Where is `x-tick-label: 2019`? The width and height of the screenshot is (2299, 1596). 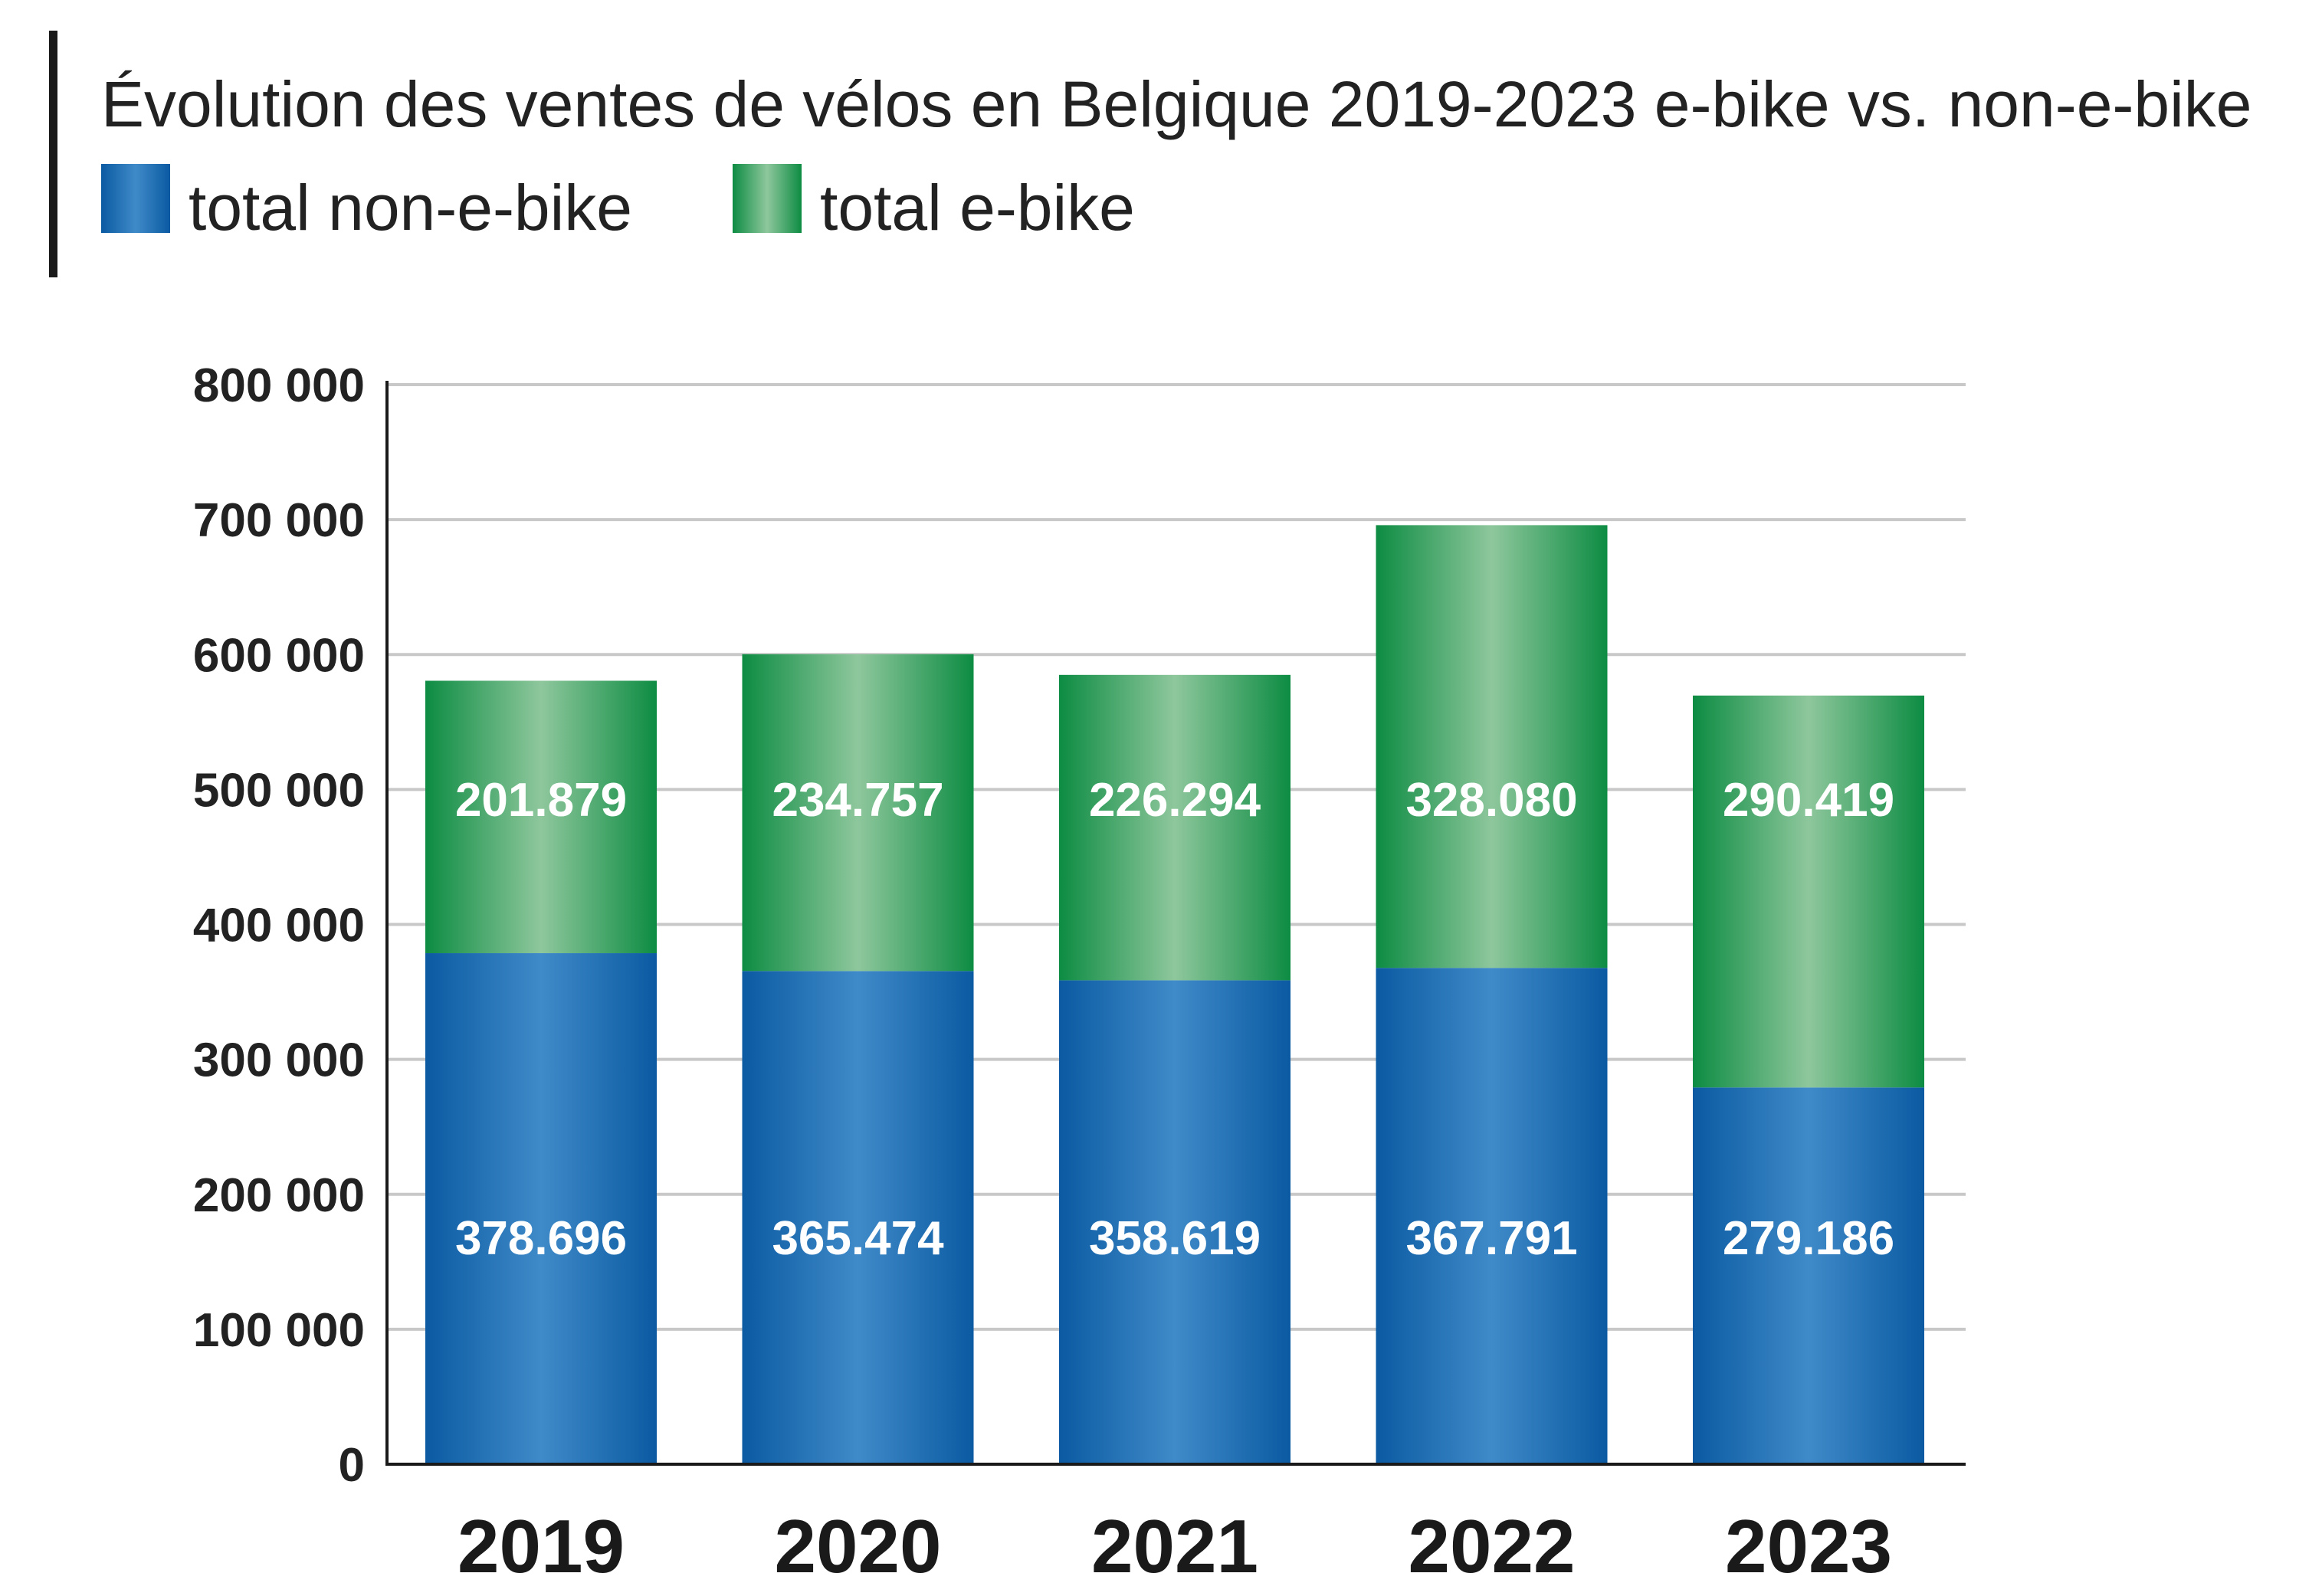
x-tick-label: 2019 is located at coordinates (541, 1546).